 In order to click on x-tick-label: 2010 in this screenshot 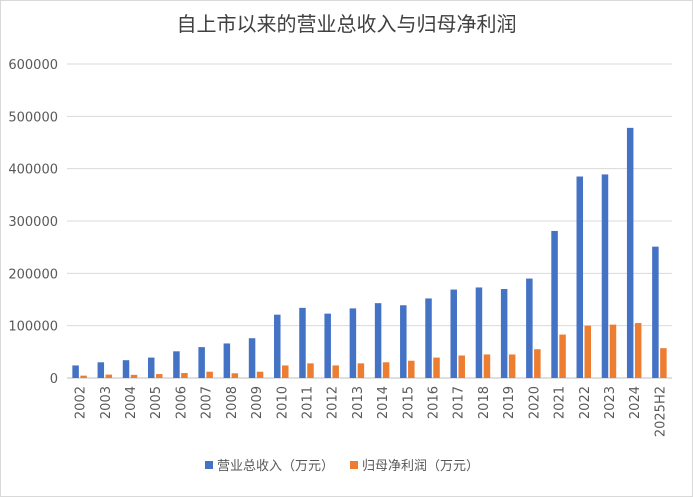, I will do `click(282, 402)`.